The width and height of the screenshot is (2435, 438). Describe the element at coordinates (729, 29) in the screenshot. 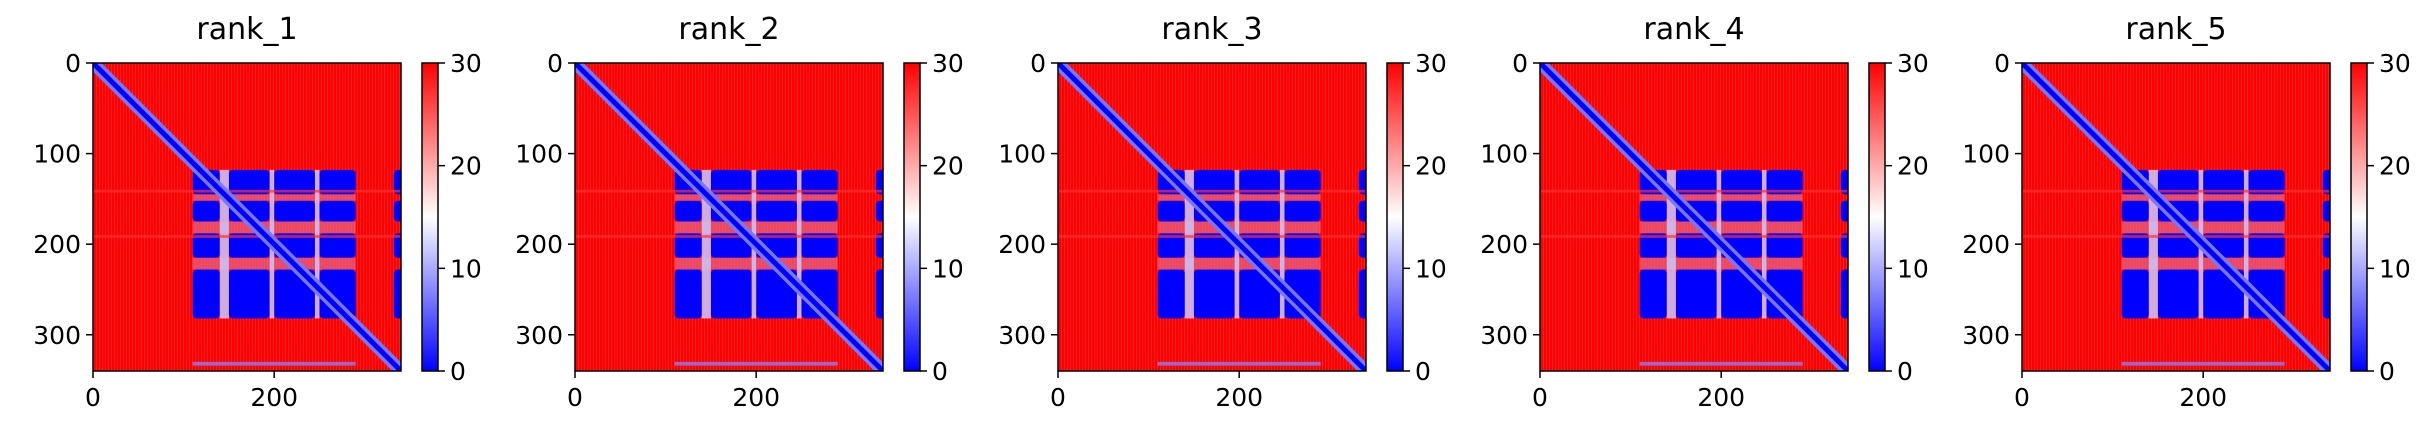

I see `panel-title: rank_2` at that location.